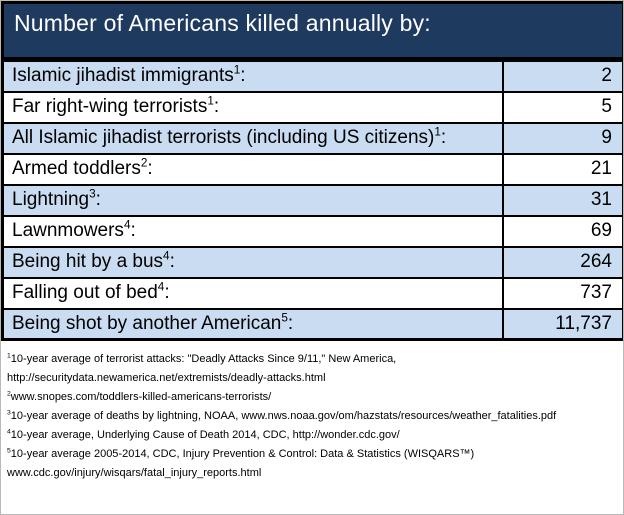 The height and width of the screenshot is (515, 624). Describe the element at coordinates (562, 200) in the screenshot. I see `row-value: 31` at that location.